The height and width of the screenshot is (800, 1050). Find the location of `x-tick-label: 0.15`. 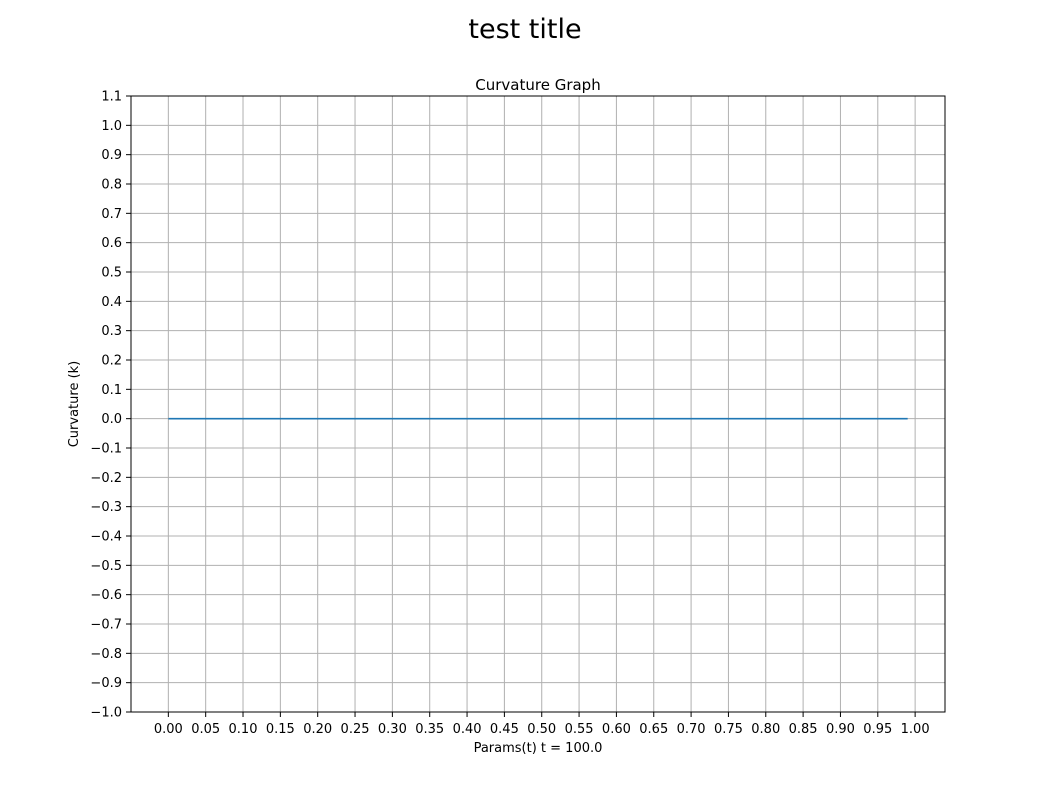

x-tick-label: 0.15 is located at coordinates (280, 729).